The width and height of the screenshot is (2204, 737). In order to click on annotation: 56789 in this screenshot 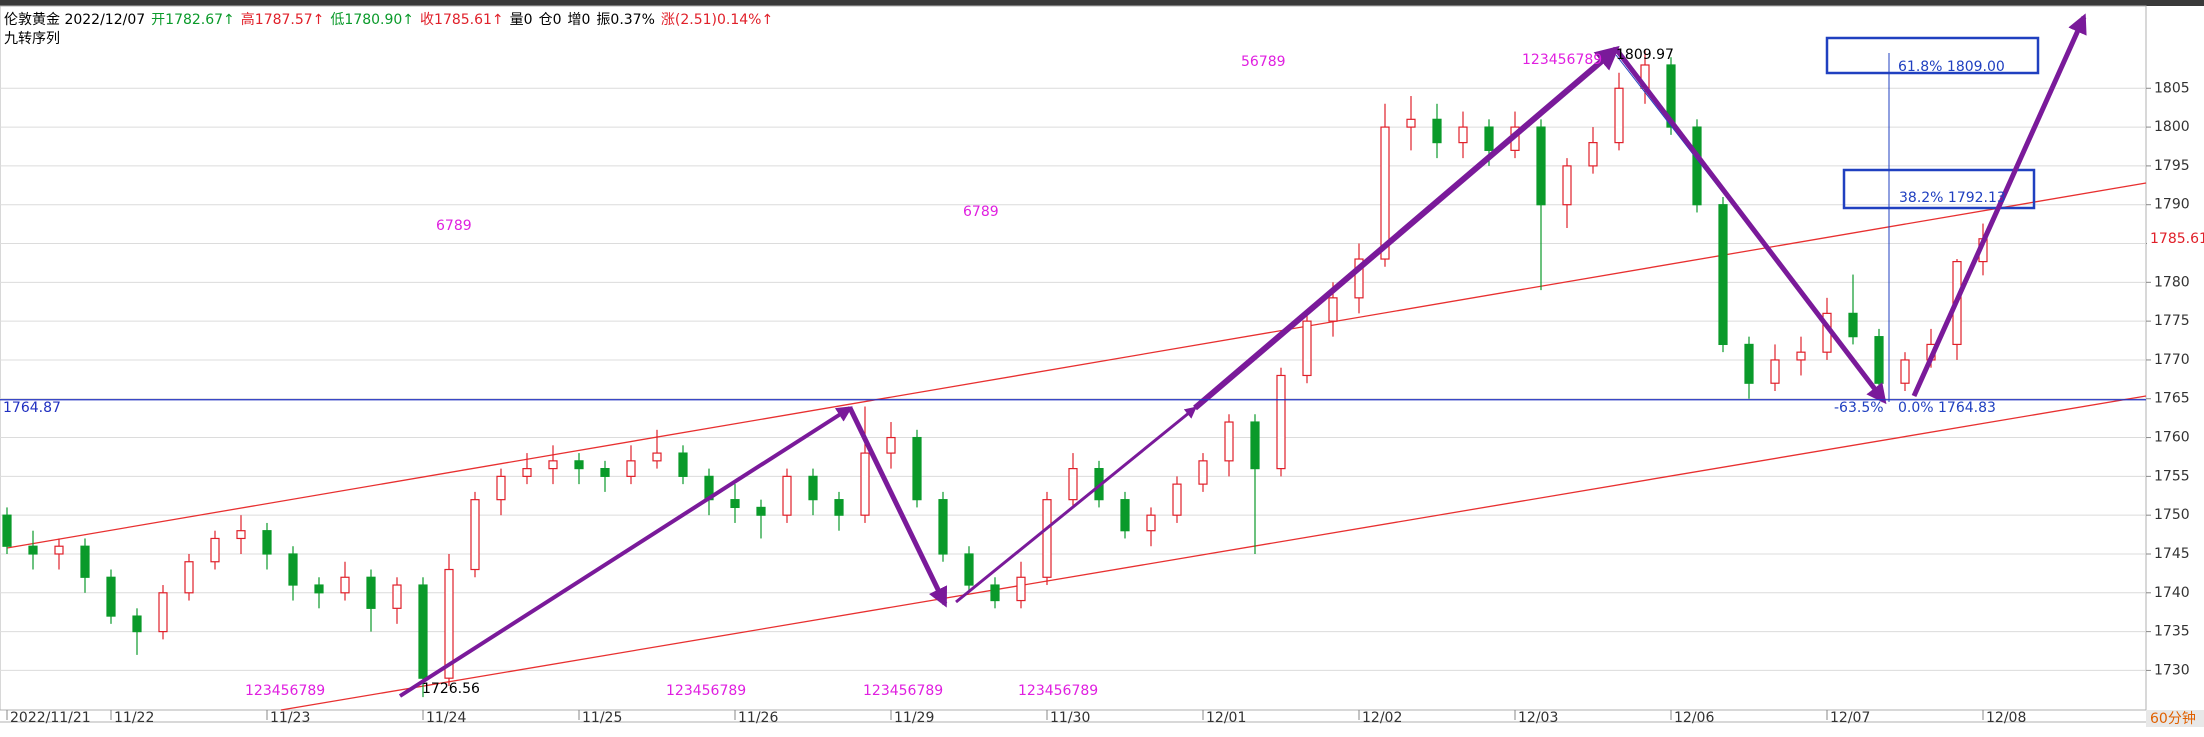, I will do `click(1263, 62)`.